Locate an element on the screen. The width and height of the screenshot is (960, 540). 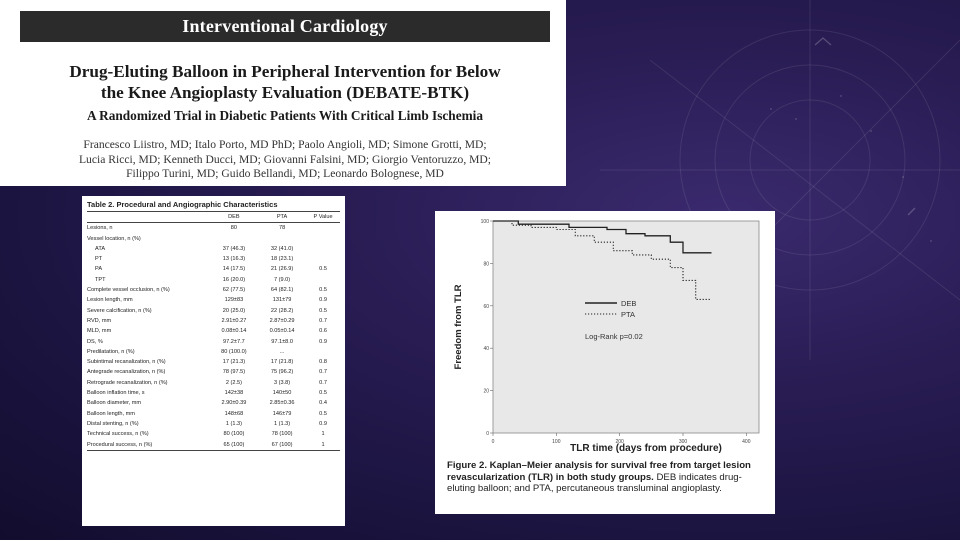
y-tick-label: 60 is located at coordinates (486, 307).